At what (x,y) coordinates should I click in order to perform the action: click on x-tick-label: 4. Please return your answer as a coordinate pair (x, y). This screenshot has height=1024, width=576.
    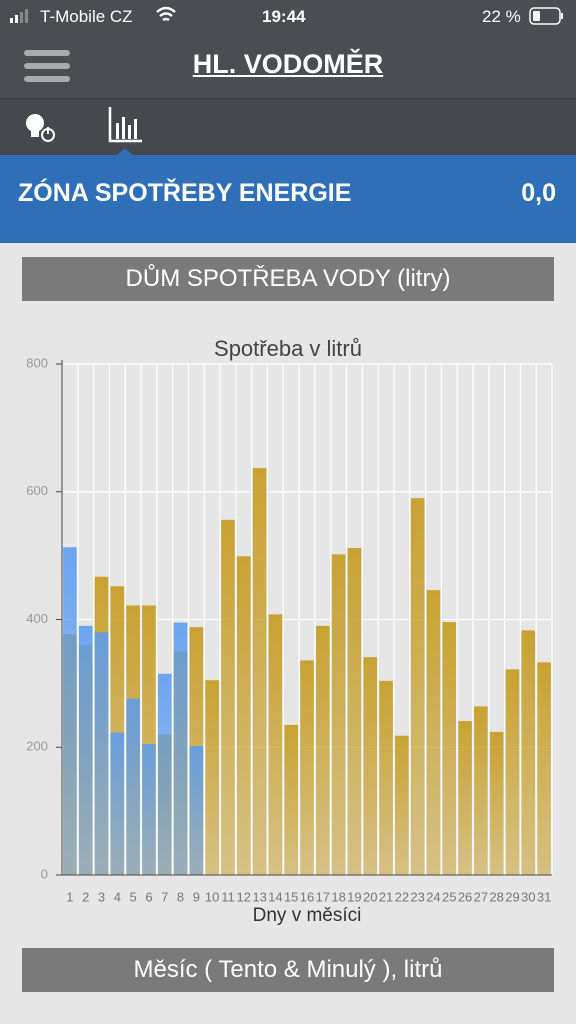
    Looking at the image, I should click on (117, 896).